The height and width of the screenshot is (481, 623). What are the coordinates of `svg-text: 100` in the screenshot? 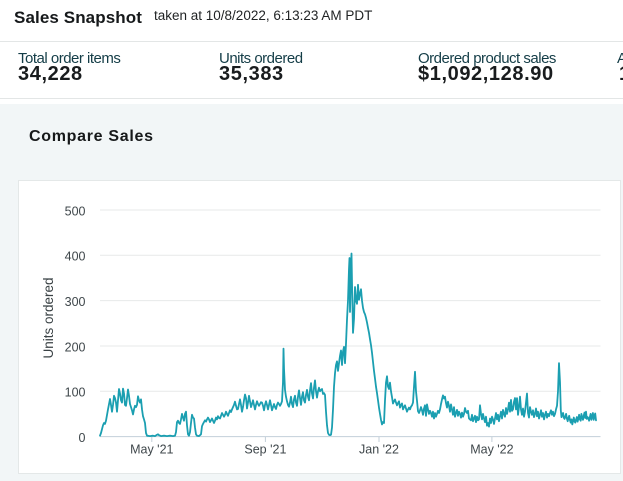 It's located at (75, 393).